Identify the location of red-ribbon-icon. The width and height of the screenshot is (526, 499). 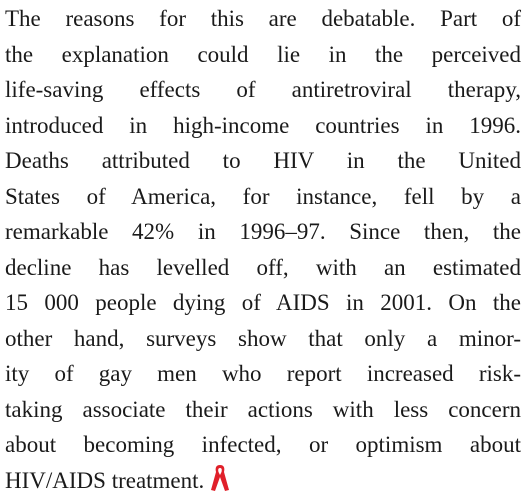
(220, 477).